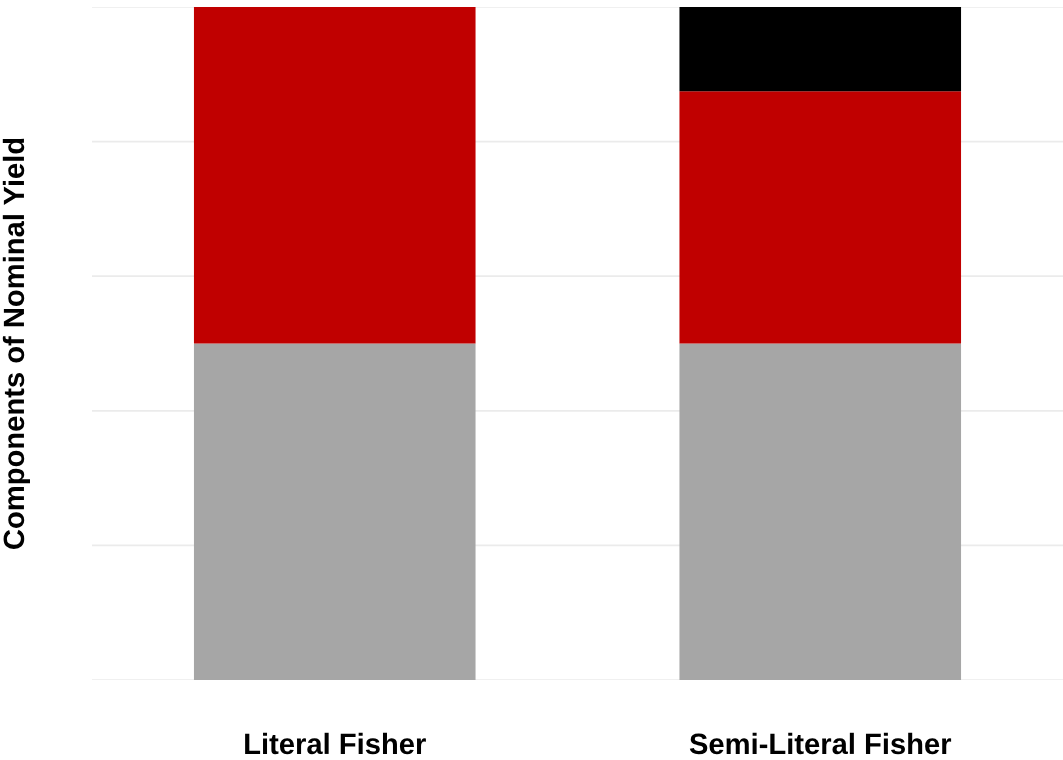  Describe the element at coordinates (820, 743) in the screenshot. I see `x-tick-label: Semi-Literal Fisher` at that location.